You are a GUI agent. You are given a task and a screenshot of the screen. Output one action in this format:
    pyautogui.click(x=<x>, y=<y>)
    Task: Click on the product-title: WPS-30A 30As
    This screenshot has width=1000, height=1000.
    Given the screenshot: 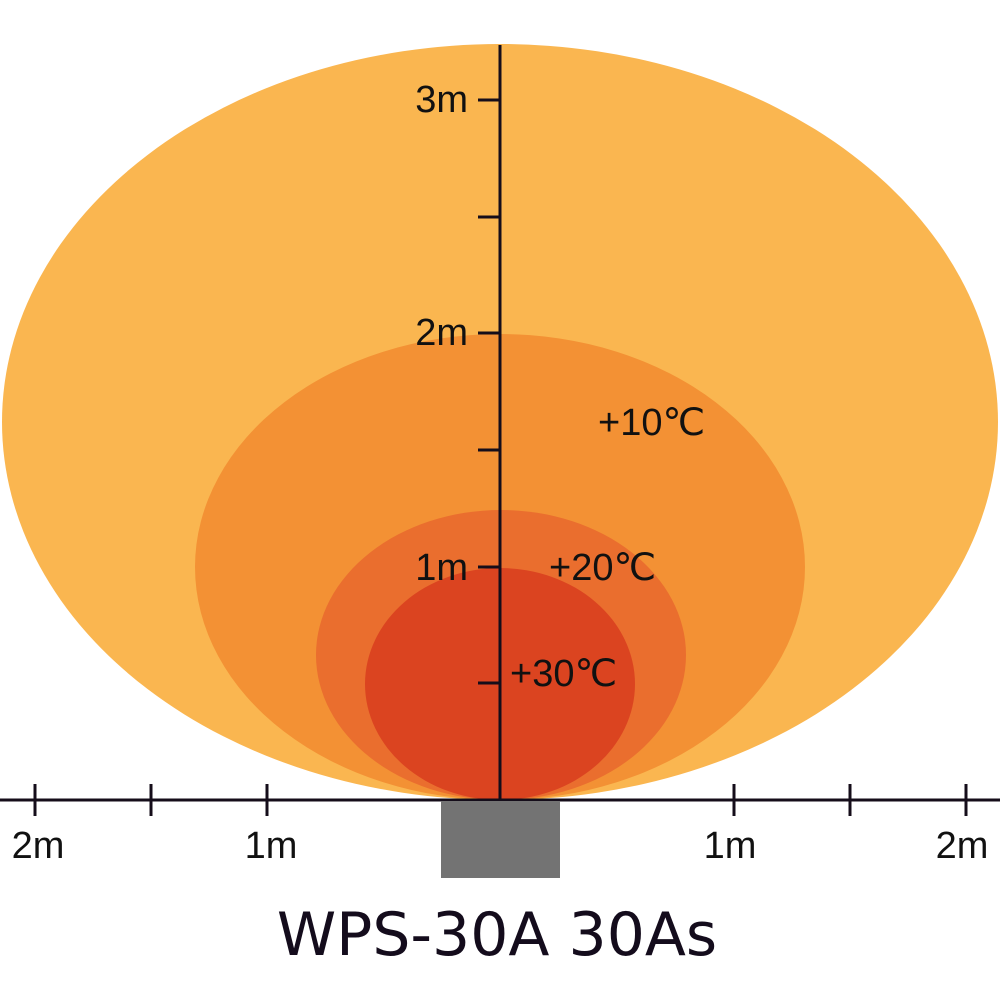 What is the action you would take?
    pyautogui.click(x=497, y=935)
    